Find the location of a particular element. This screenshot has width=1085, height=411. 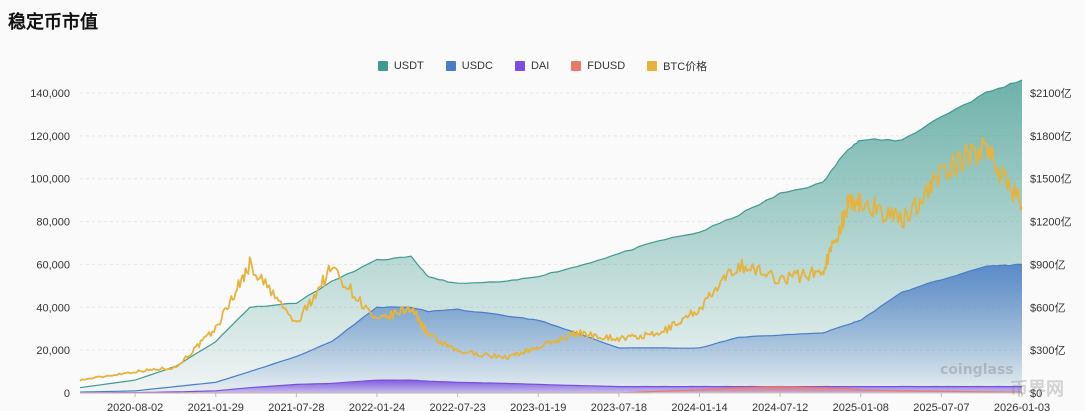

legend-item-usdt: USDT is located at coordinates (400, 66).